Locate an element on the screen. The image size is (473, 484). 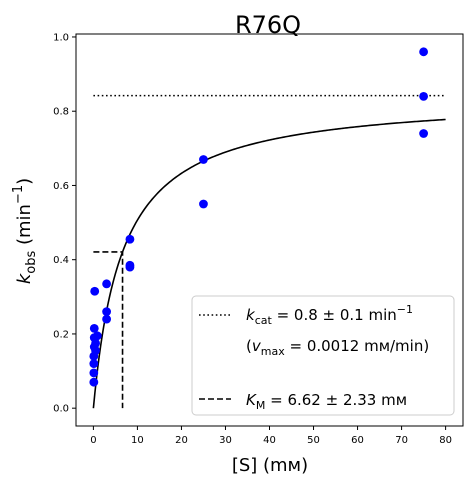
x-tick-label: 60 is located at coordinates (357, 440).